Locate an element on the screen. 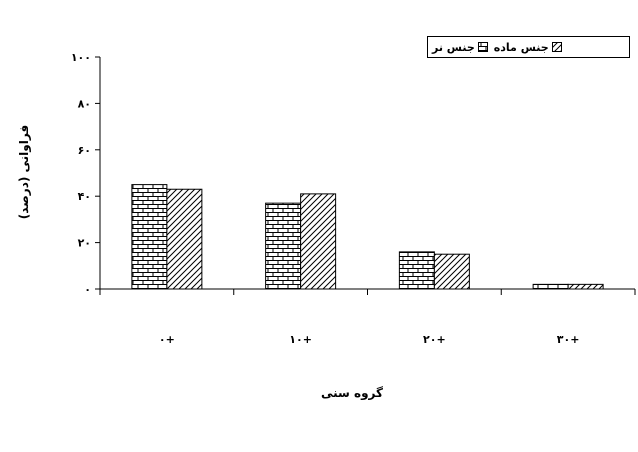 This screenshot has height=452, width=638. legend-label-female: جنس ماده is located at coordinates (521, 47).